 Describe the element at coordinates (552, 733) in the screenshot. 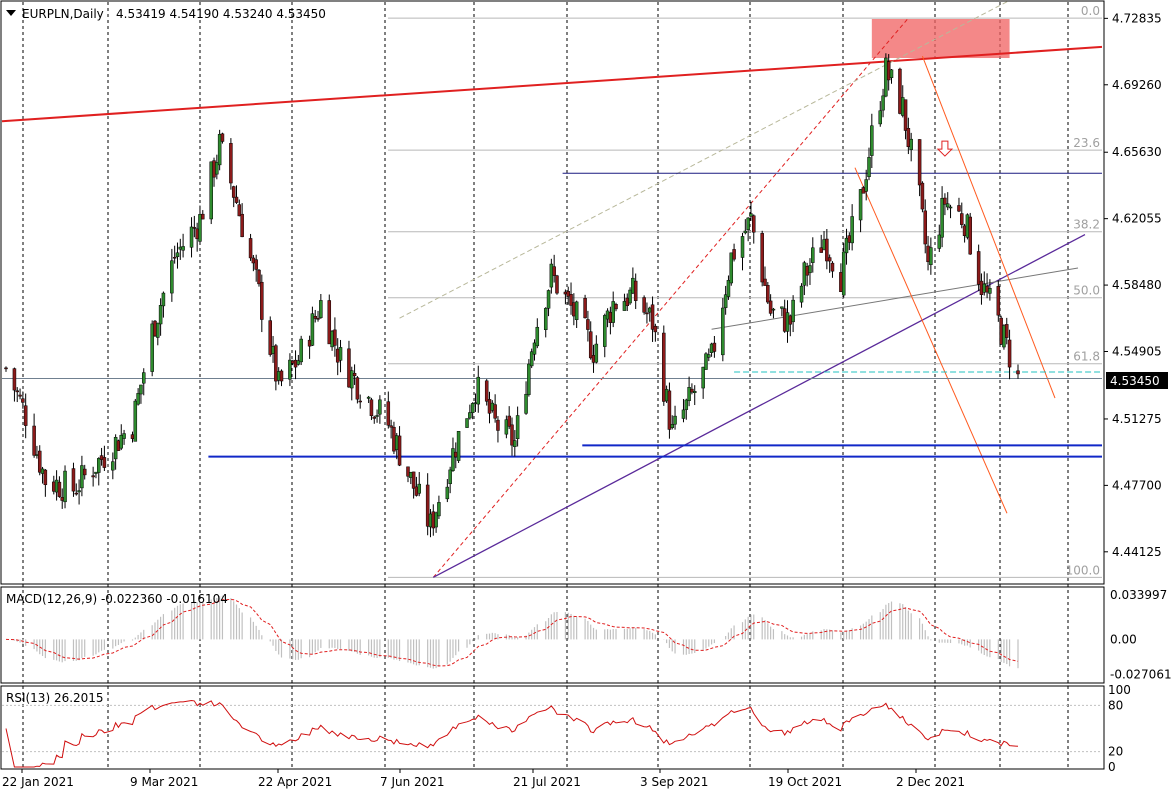

I see `rsi-indicator` at that location.